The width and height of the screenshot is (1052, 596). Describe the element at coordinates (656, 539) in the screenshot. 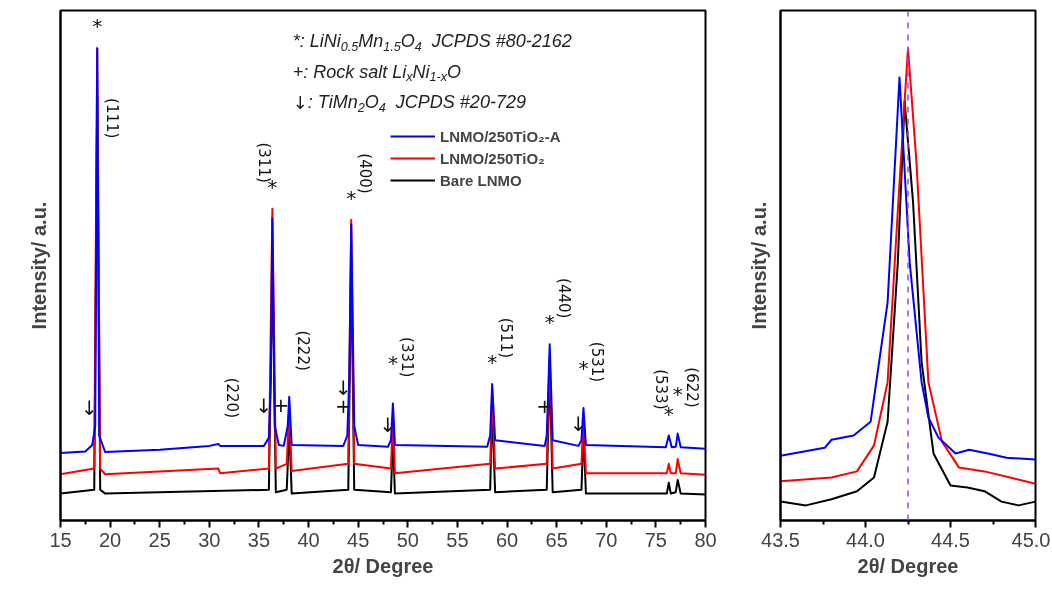

I see `x-tick-label: 75` at that location.